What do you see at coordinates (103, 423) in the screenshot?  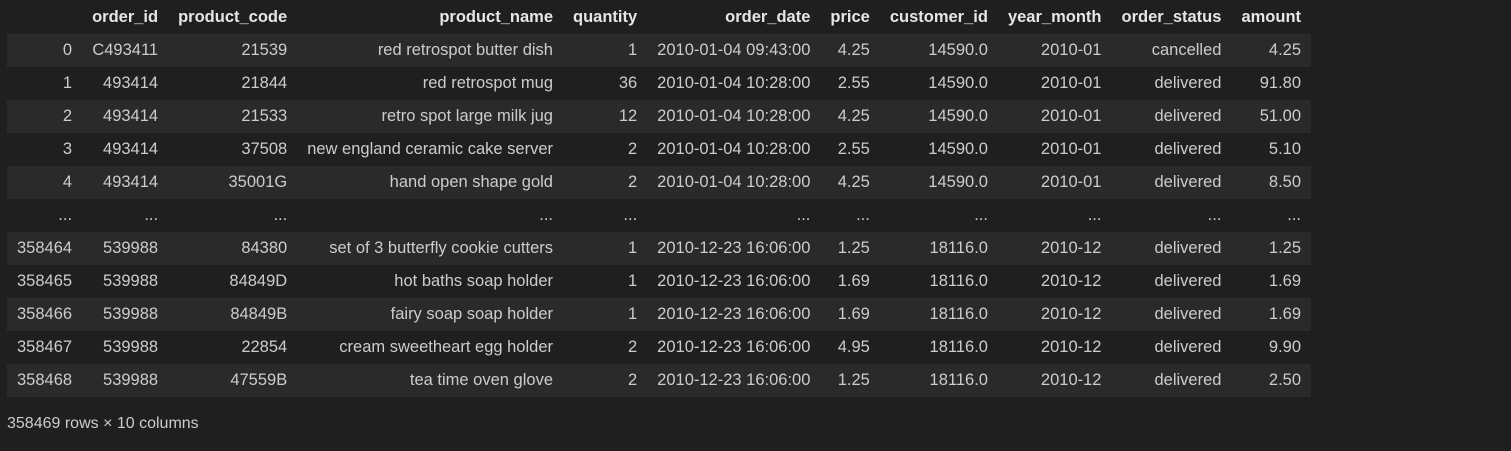 I see `shape-summary: 358469 rows × 10 columns` at bounding box center [103, 423].